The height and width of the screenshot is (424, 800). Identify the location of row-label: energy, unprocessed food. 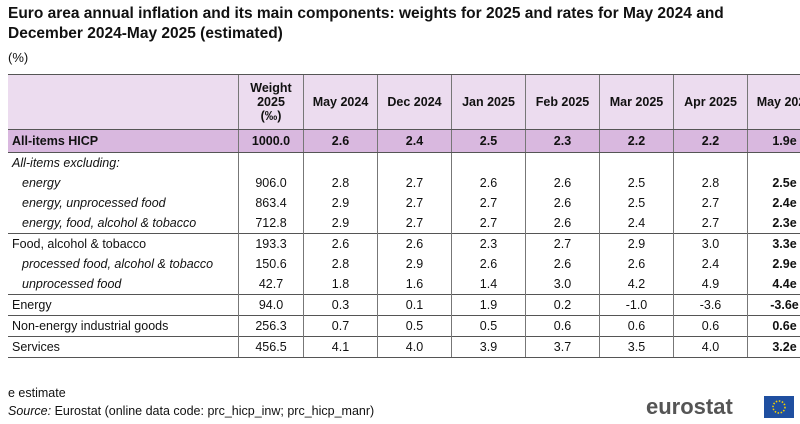
(94, 202).